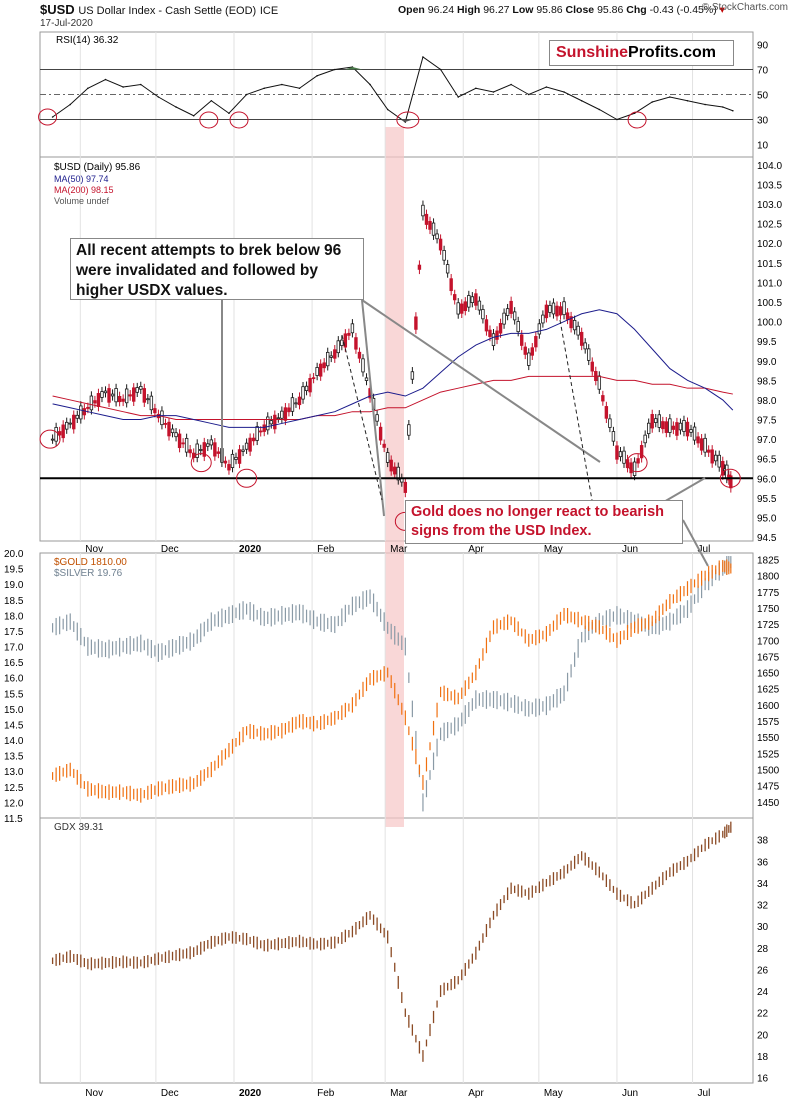  Describe the element at coordinates (763, 927) in the screenshot. I see `gdx-y-tick: 30` at that location.